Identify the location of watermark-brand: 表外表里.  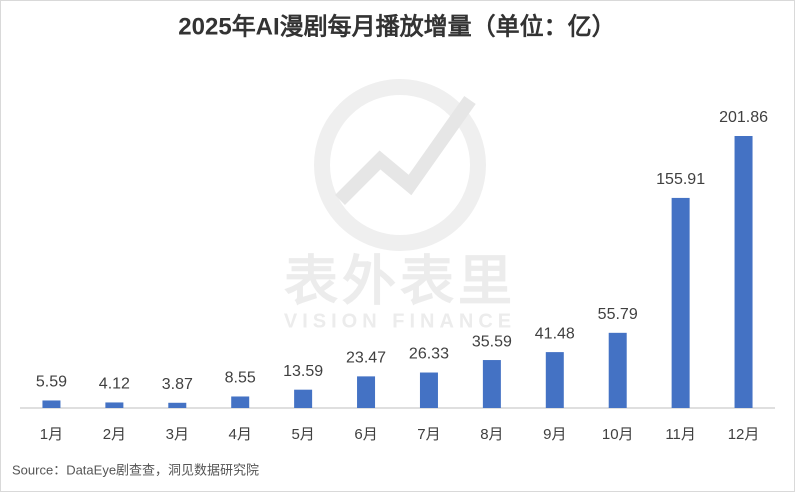
(400, 281).